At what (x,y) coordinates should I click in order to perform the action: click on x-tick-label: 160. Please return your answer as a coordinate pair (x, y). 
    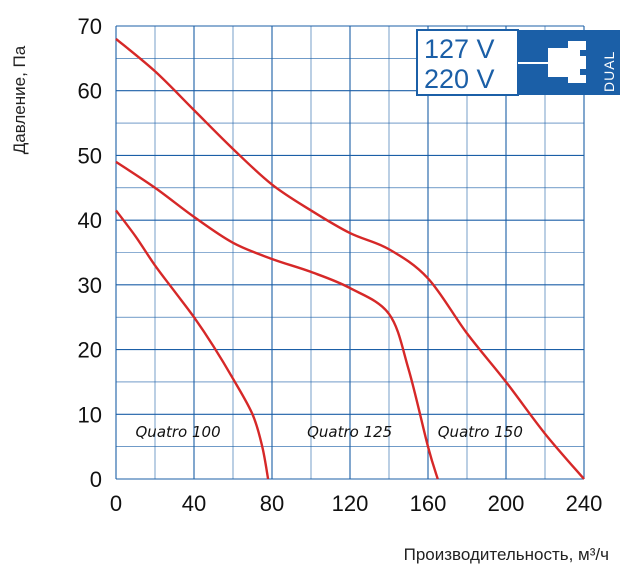
    Looking at the image, I should click on (428, 503).